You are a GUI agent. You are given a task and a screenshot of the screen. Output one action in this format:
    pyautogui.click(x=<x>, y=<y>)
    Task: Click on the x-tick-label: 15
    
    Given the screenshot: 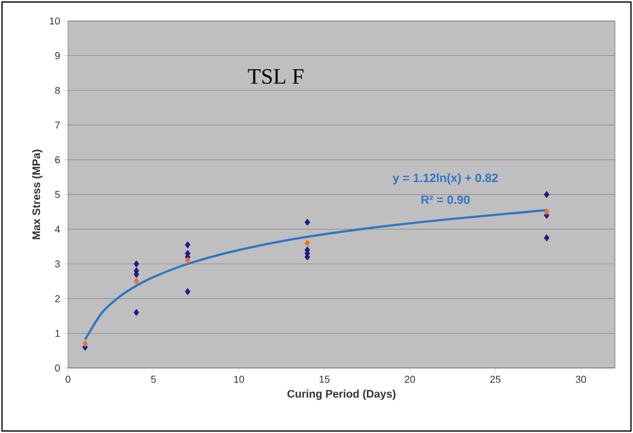 What is the action you would take?
    pyautogui.click(x=325, y=379)
    